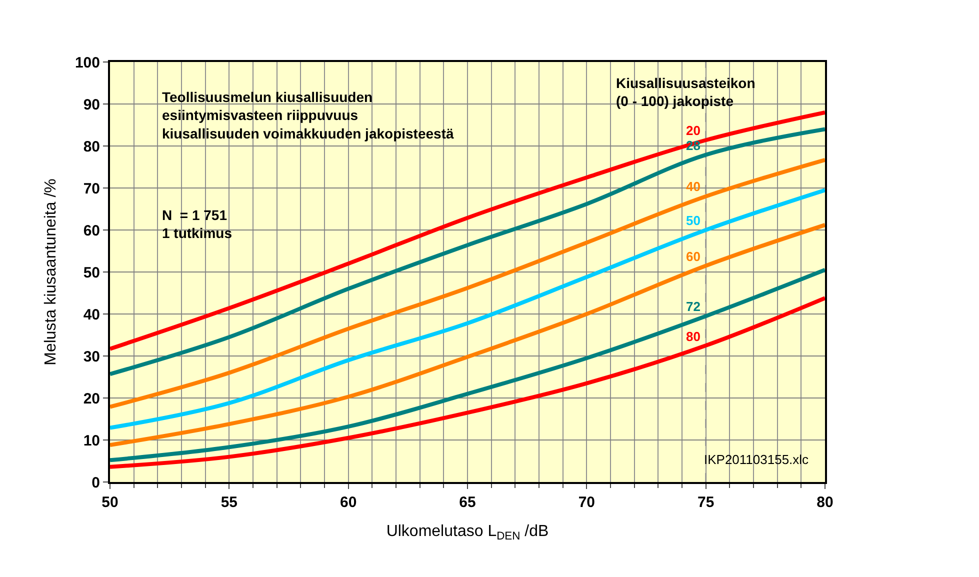  What do you see at coordinates (686, 92) in the screenshot?
I see `annotation: Kiusallisuusasteikon (0 - 100) jakopiste` at bounding box center [686, 92].